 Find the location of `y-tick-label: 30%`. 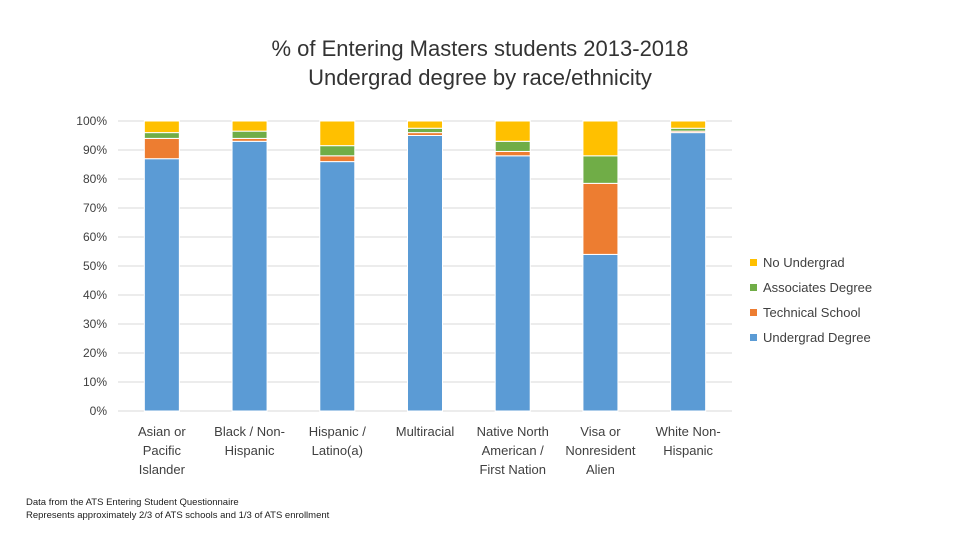

y-tick-label: 30% is located at coordinates (95, 324).